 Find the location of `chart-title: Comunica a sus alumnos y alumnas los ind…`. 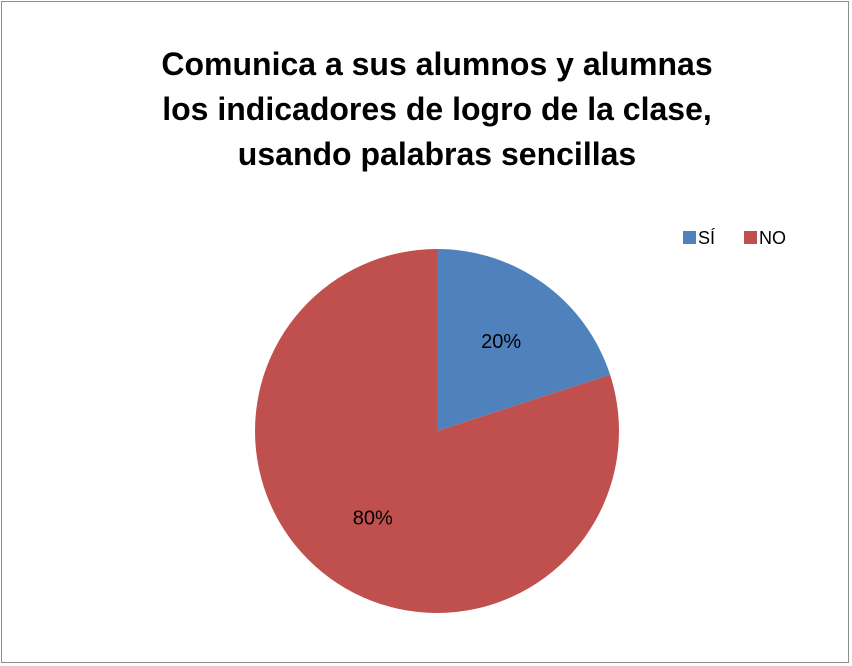

chart-title: Comunica a sus alumnos y alumnas los ind… is located at coordinates (437, 109).